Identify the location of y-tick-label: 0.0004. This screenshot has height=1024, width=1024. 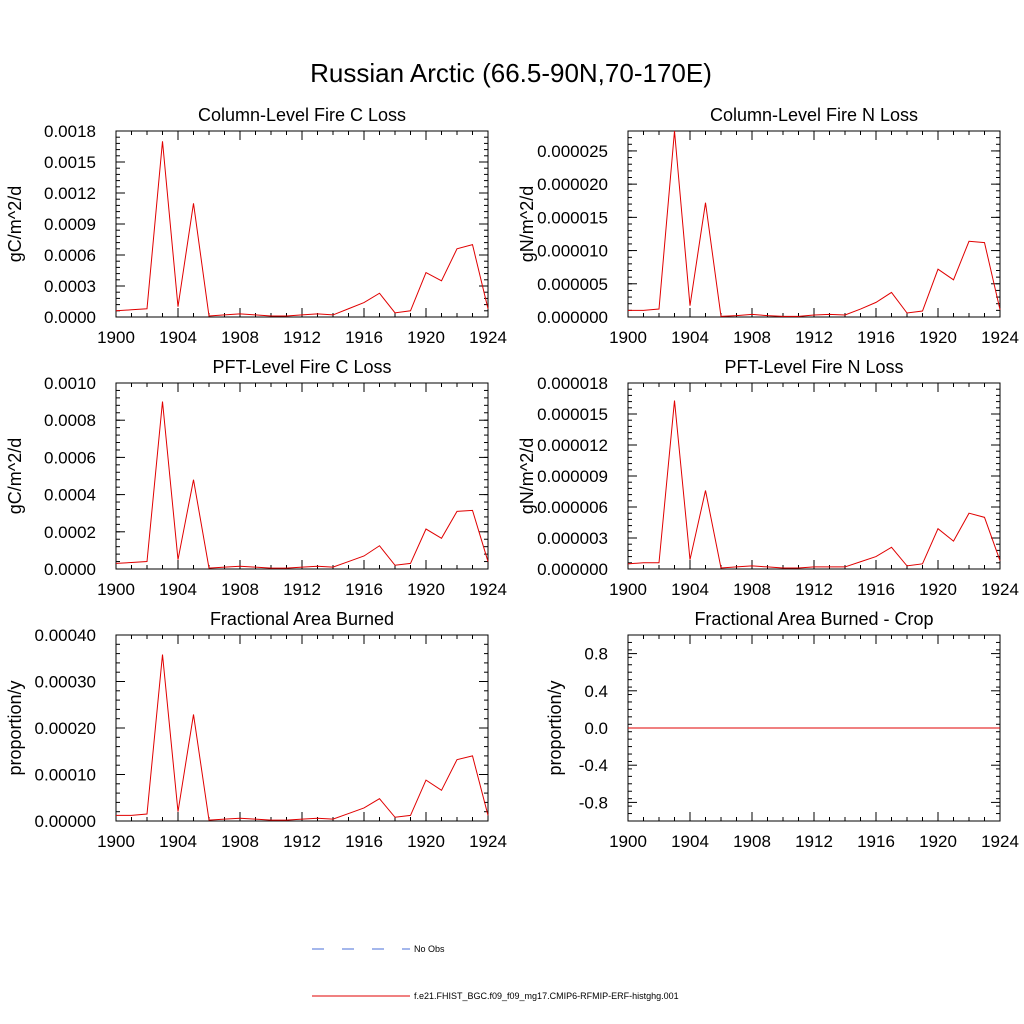
(70, 495).